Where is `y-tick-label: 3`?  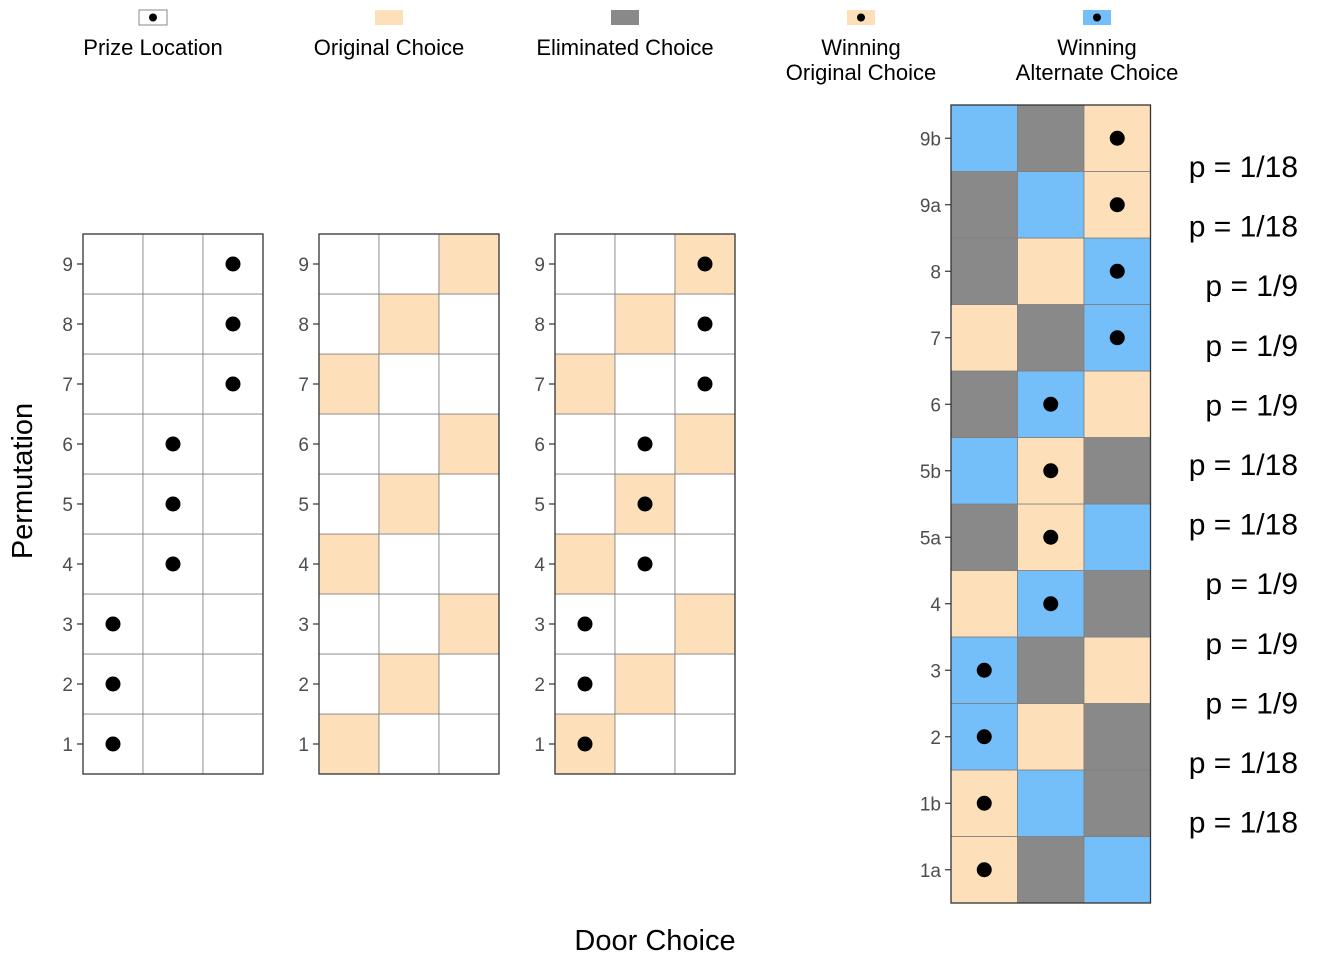 y-tick-label: 3 is located at coordinates (935, 671).